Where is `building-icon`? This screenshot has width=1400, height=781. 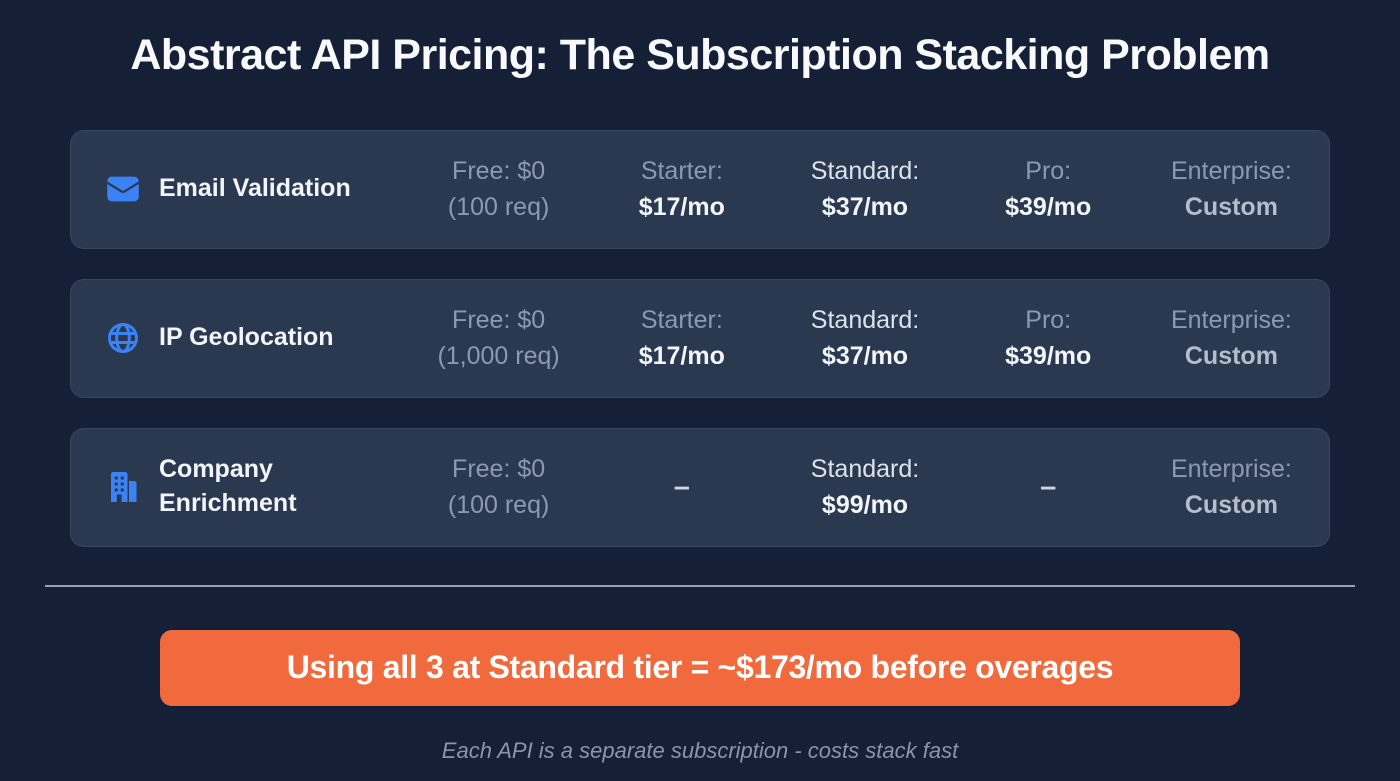 building-icon is located at coordinates (123, 487).